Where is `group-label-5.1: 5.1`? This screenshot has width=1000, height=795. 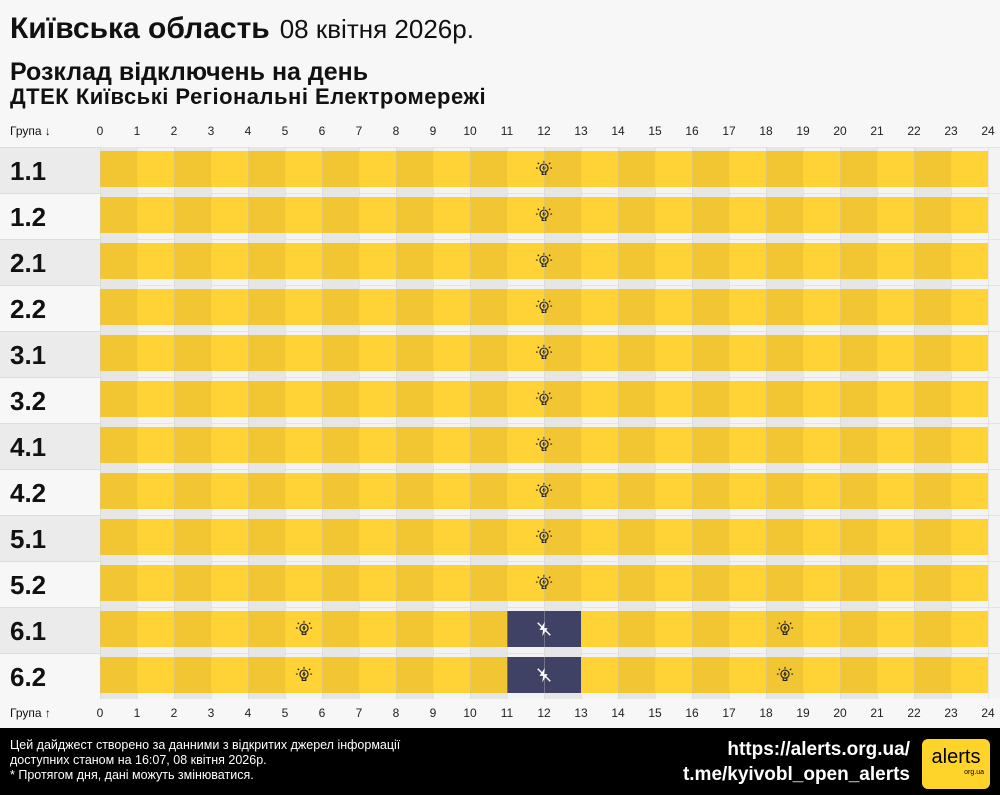 group-label-5.1: 5.1 is located at coordinates (50, 538).